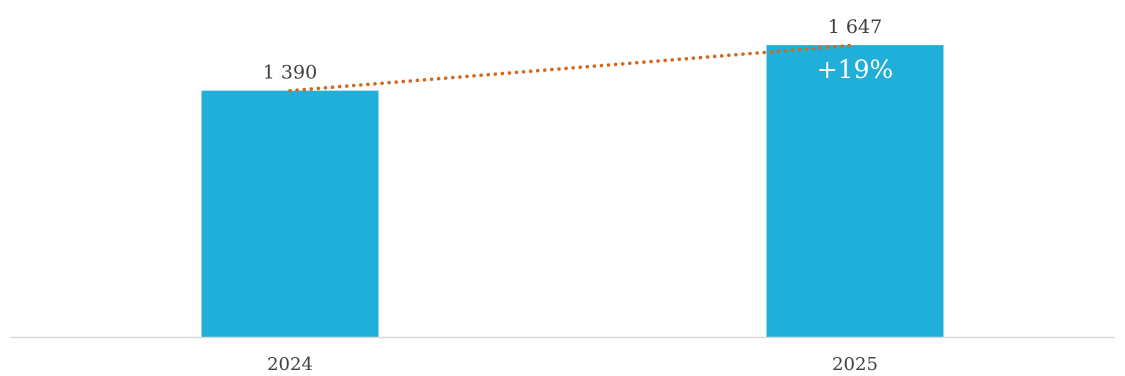  Describe the element at coordinates (855, 191) in the screenshot. I see `bar-2025` at that location.